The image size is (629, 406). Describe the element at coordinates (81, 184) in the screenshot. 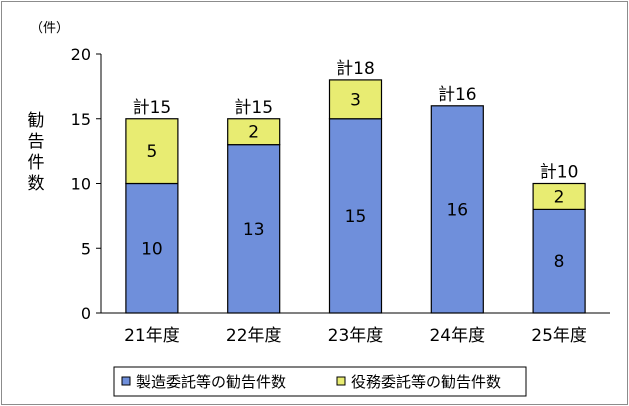

I see `y-tick-label: 10` at that location.